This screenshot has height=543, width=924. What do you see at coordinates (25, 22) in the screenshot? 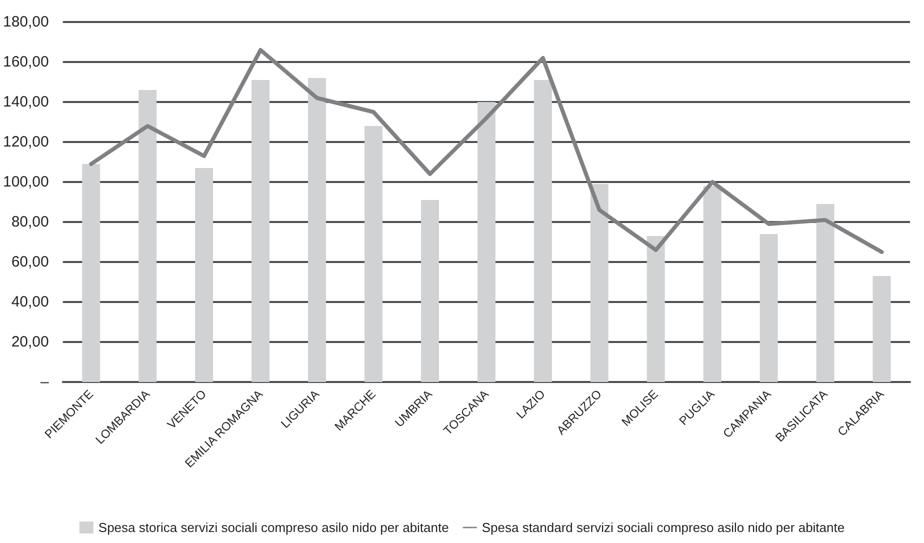
I see `y-tick-label: 180,00` at bounding box center [25, 22].